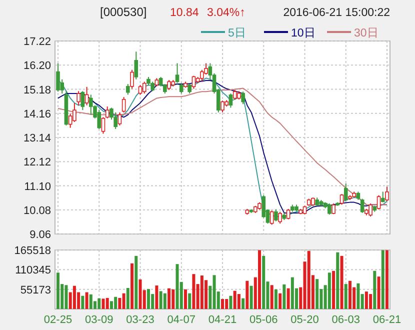  Describe the element at coordinates (33, 270) in the screenshot. I see `y-tick-label: 110345` at that location.